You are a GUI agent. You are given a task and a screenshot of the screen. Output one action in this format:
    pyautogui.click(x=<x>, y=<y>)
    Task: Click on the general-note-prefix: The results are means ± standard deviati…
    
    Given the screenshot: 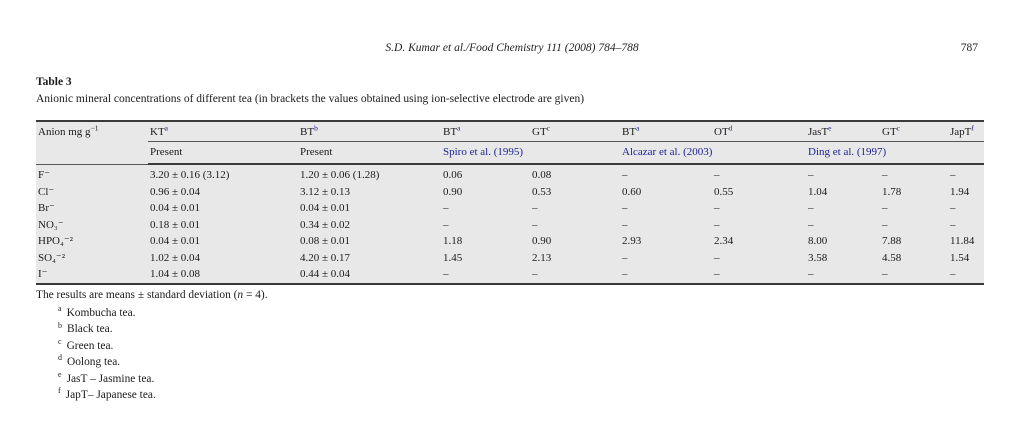 What is the action you would take?
    pyautogui.click(x=137, y=295)
    